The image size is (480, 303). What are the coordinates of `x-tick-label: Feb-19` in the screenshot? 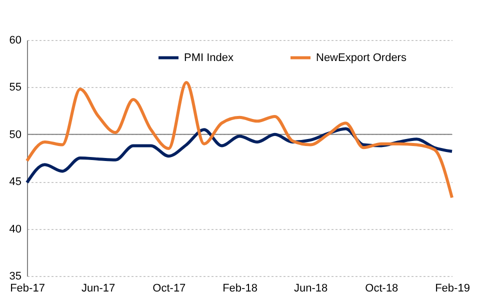 It's located at (452, 288).